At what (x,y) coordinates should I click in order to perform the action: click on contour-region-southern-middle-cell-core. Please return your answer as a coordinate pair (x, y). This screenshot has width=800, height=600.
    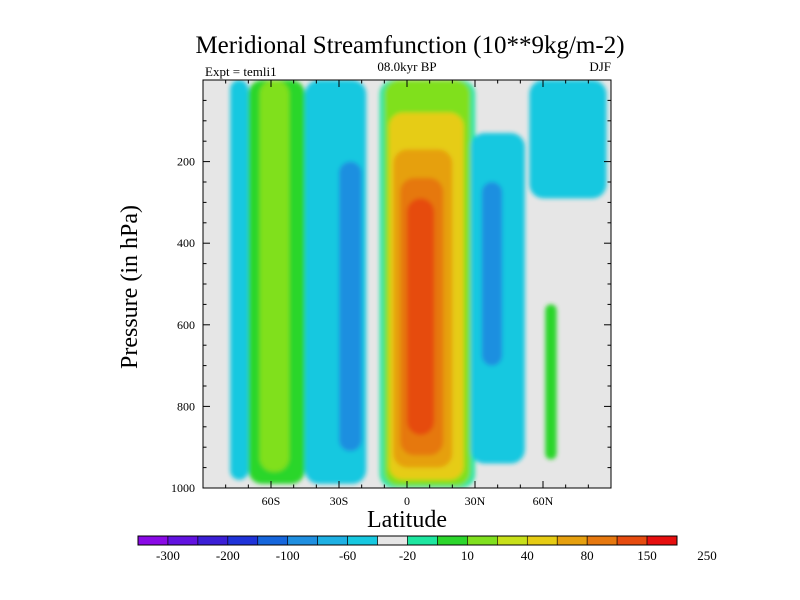
    Looking at the image, I should click on (274, 276).